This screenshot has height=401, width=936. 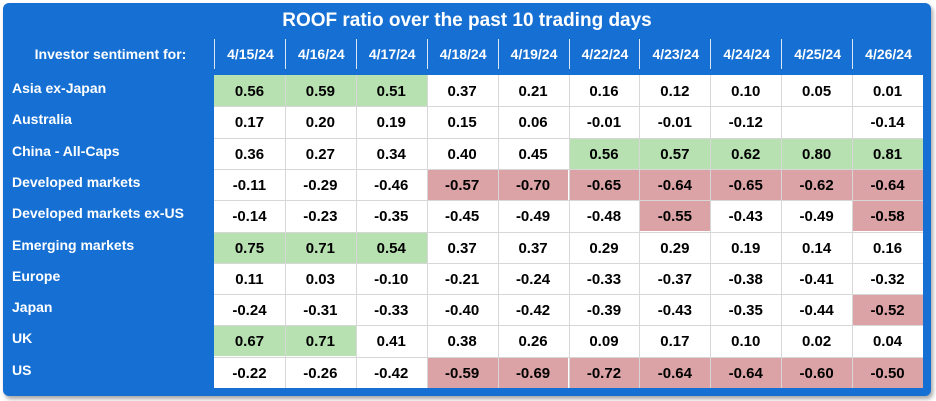 I want to click on column-header: 4/26/24, so click(x=888, y=54).